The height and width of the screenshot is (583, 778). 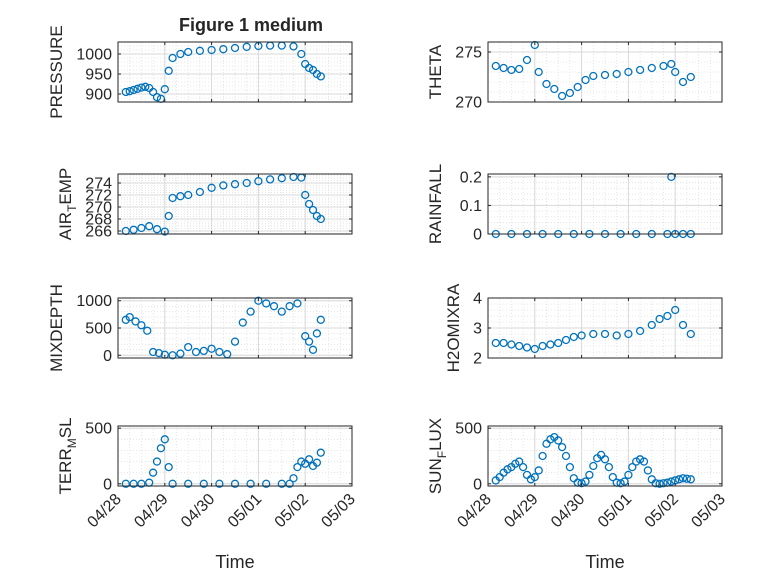 What do you see at coordinates (223, 72) in the screenshot?
I see `series-markers-pressure` at bounding box center [223, 72].